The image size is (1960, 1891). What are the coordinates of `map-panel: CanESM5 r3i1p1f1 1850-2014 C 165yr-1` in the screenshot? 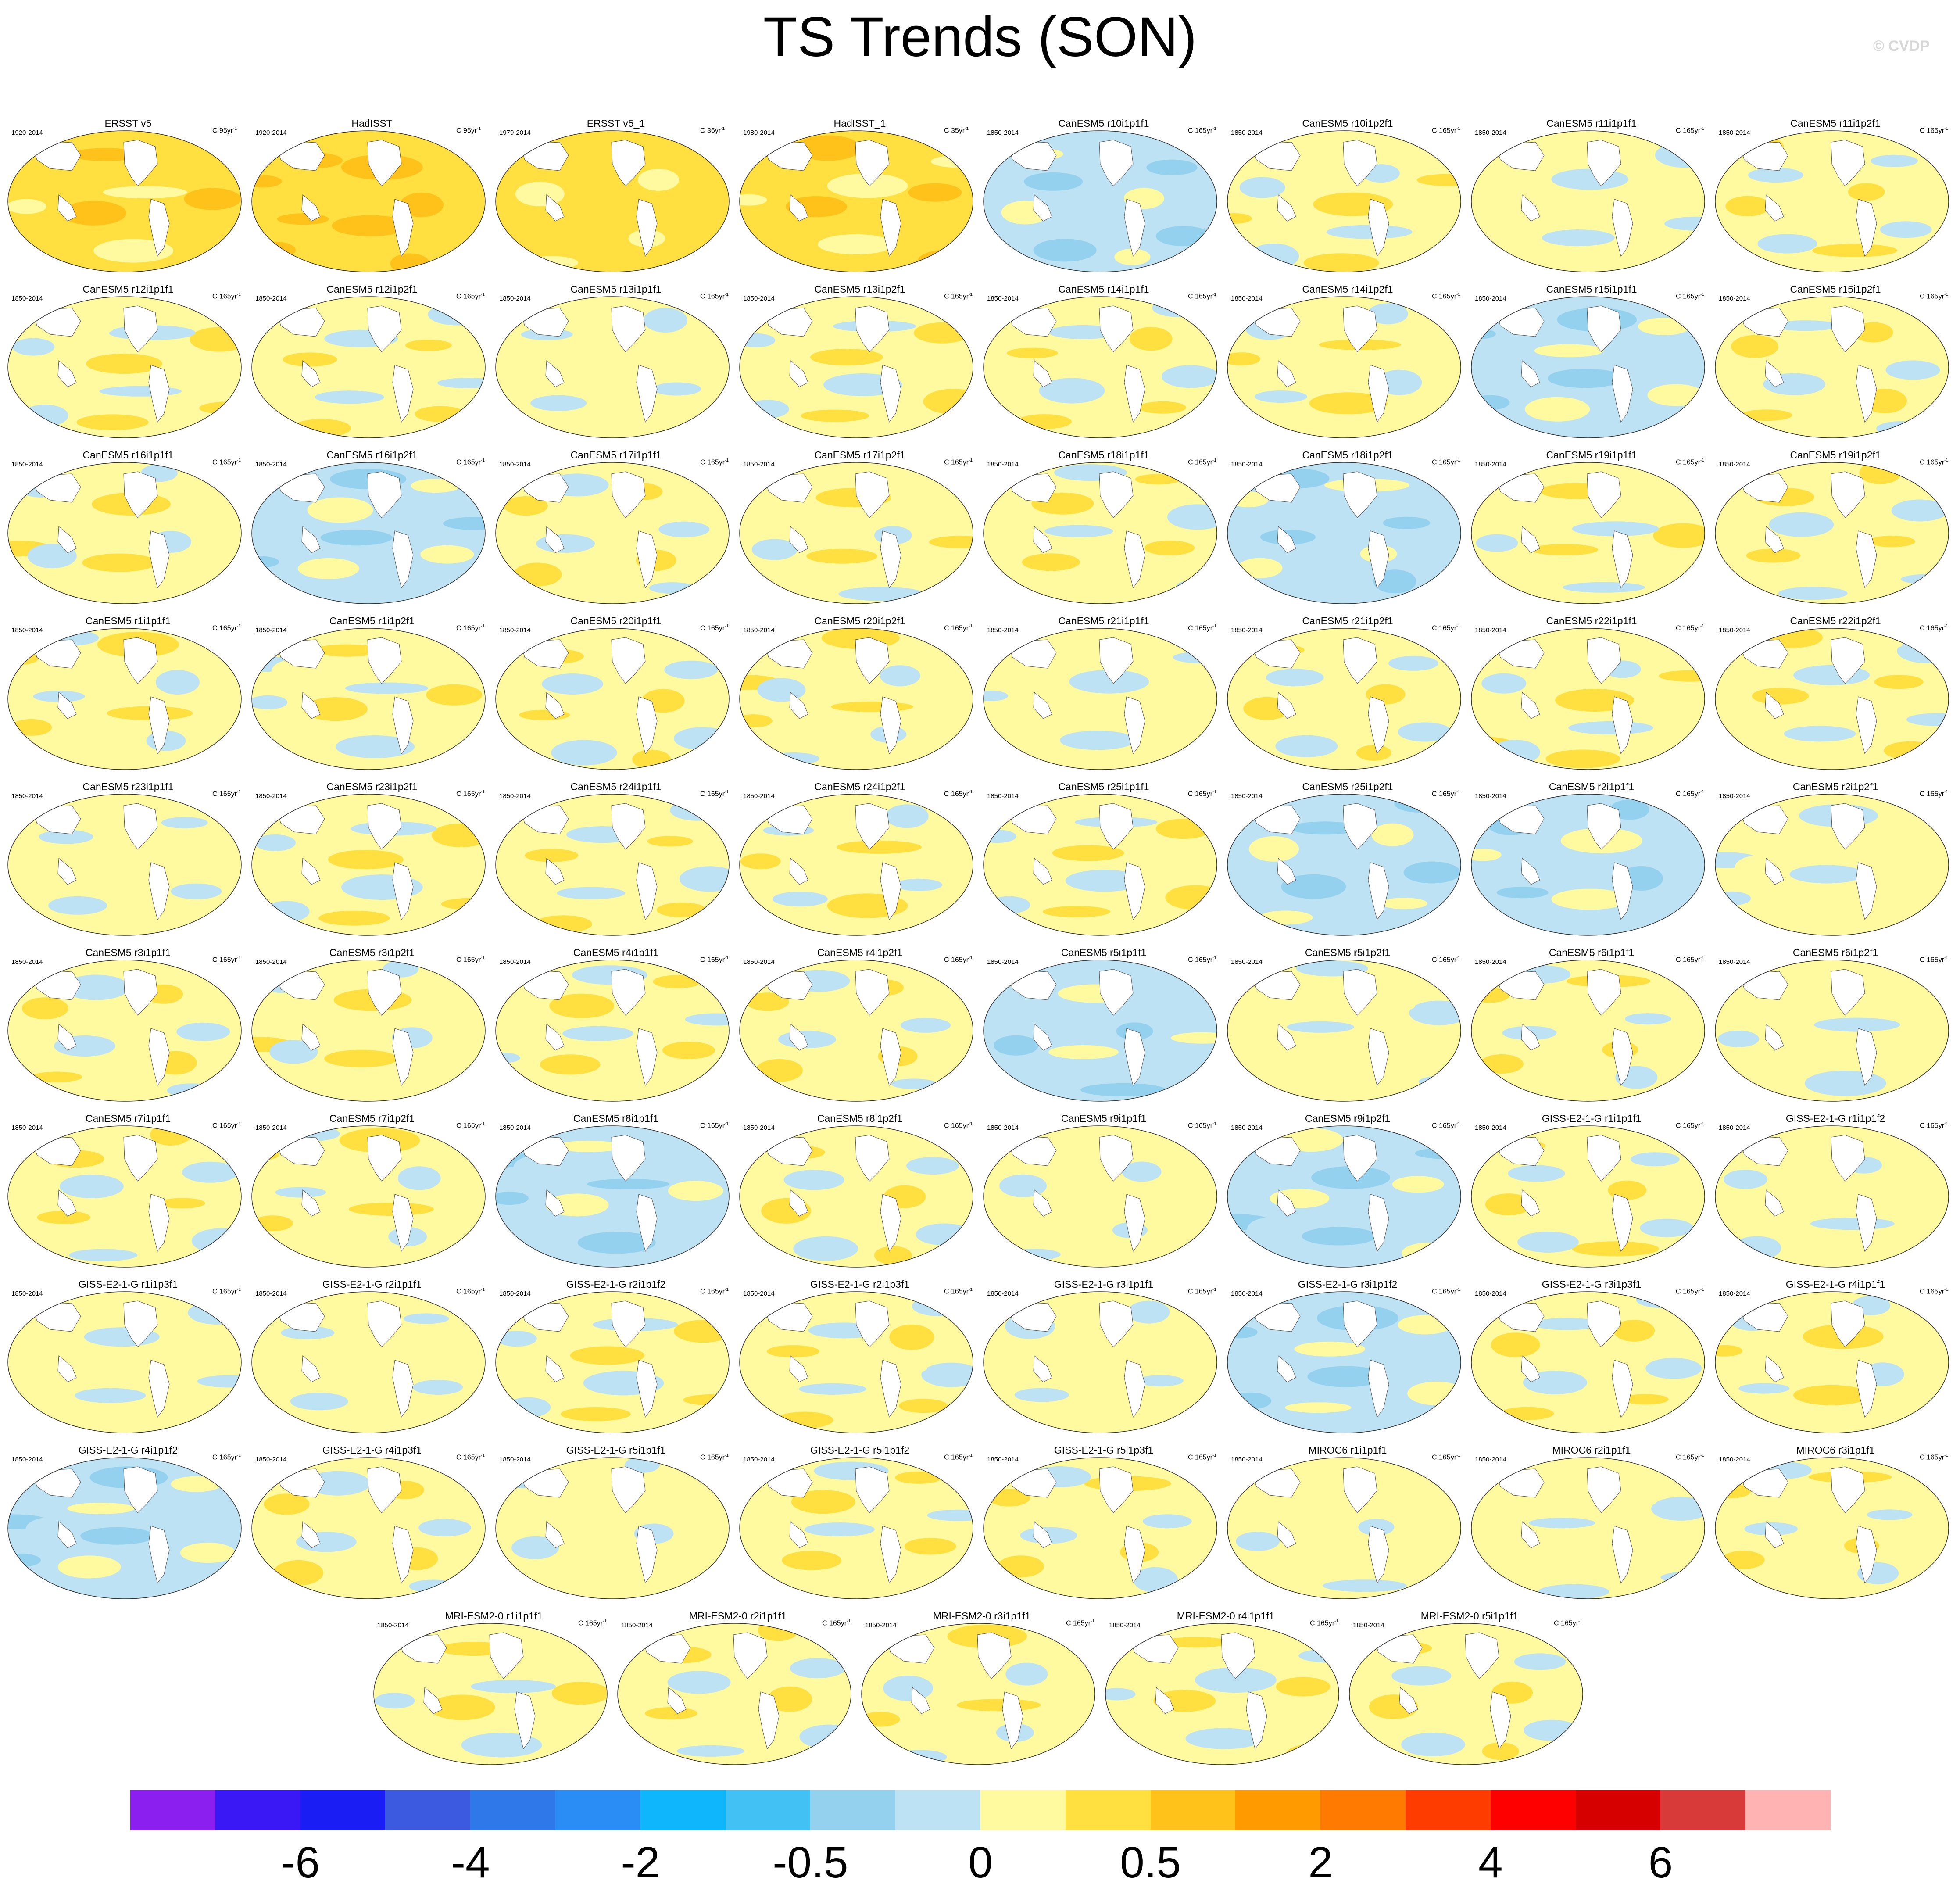 It's located at (128, 1026).